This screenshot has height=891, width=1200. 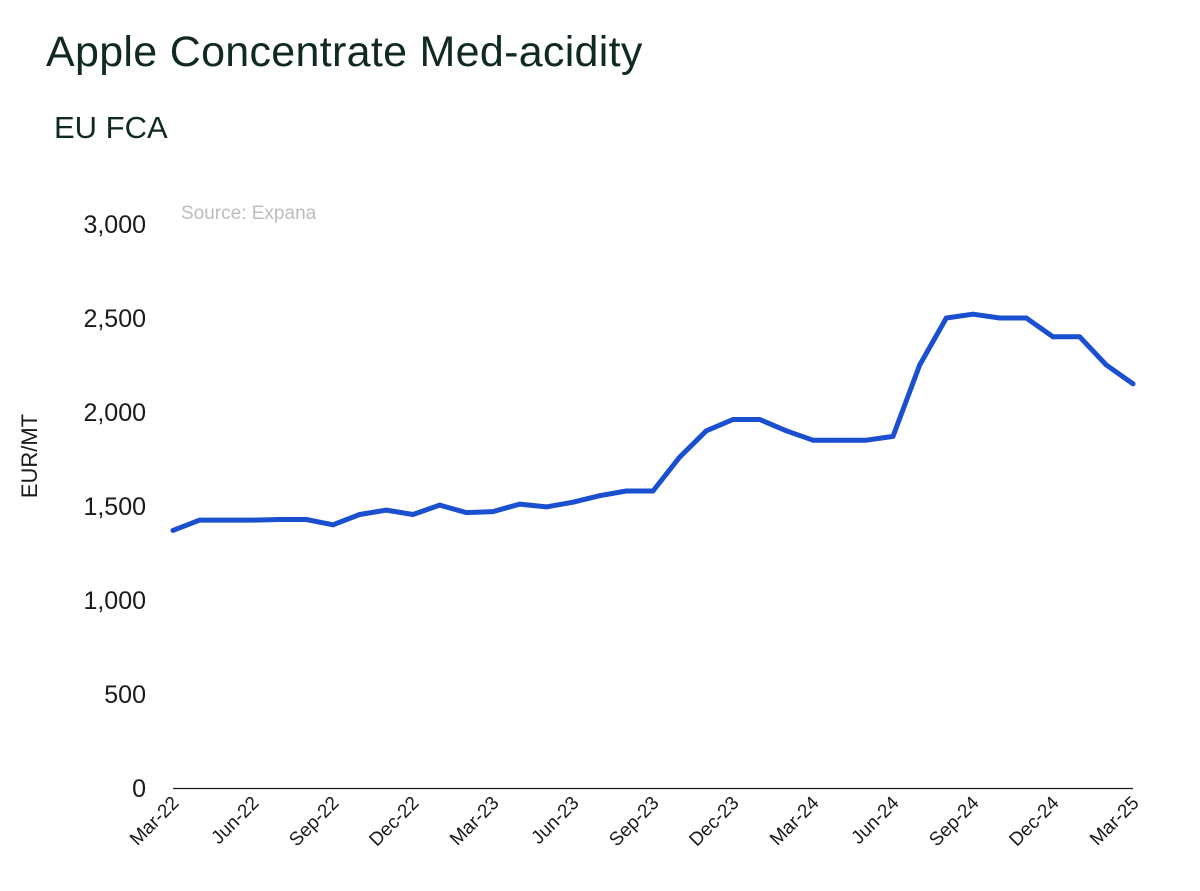 What do you see at coordinates (344, 52) in the screenshot?
I see `chart-title: Apple Concentrate Med-acidity` at bounding box center [344, 52].